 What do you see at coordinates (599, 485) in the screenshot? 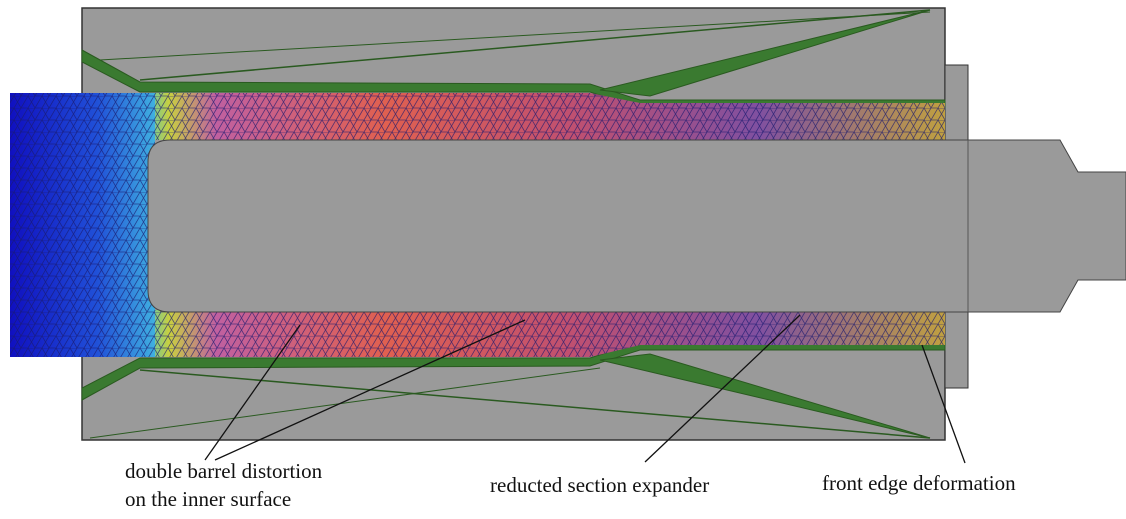
I see `annotation: reducted section expander` at bounding box center [599, 485].